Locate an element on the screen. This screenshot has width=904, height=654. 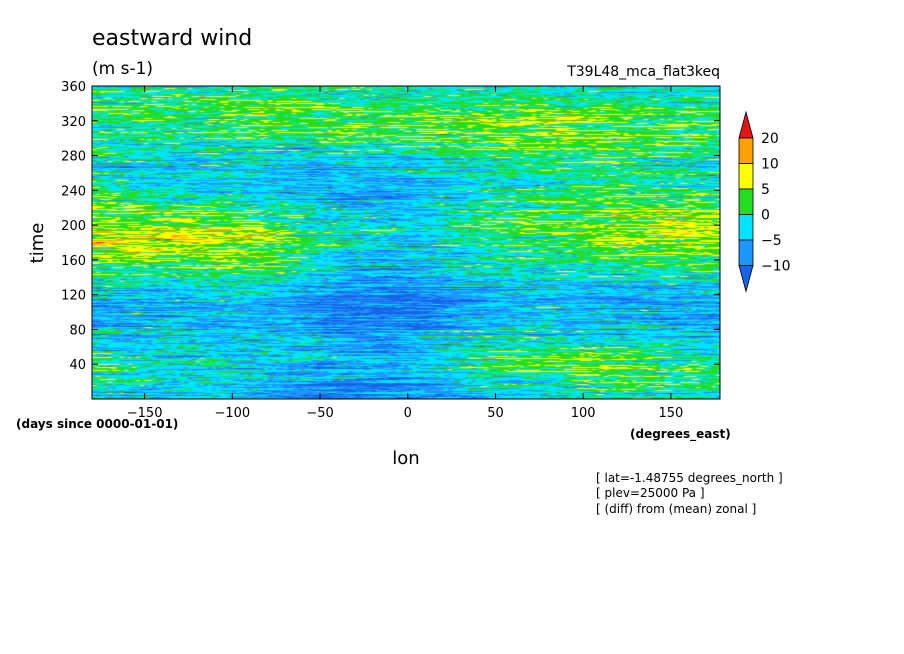
chart-units: (m s-1) is located at coordinates (122, 69).